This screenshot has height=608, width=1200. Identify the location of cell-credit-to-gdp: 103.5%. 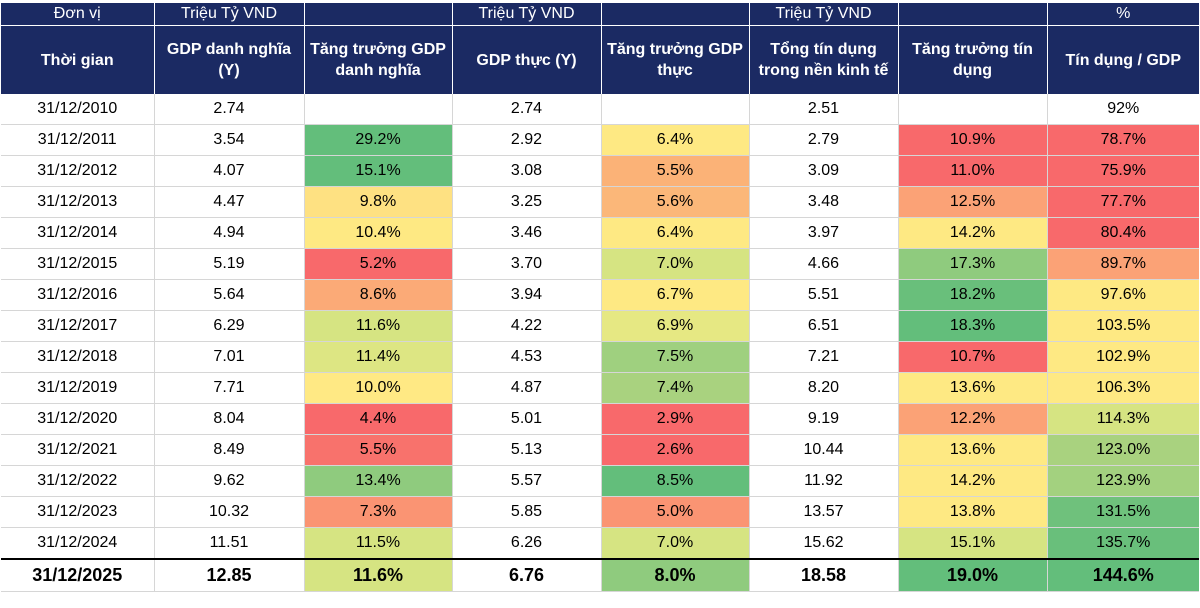
(1123, 326).